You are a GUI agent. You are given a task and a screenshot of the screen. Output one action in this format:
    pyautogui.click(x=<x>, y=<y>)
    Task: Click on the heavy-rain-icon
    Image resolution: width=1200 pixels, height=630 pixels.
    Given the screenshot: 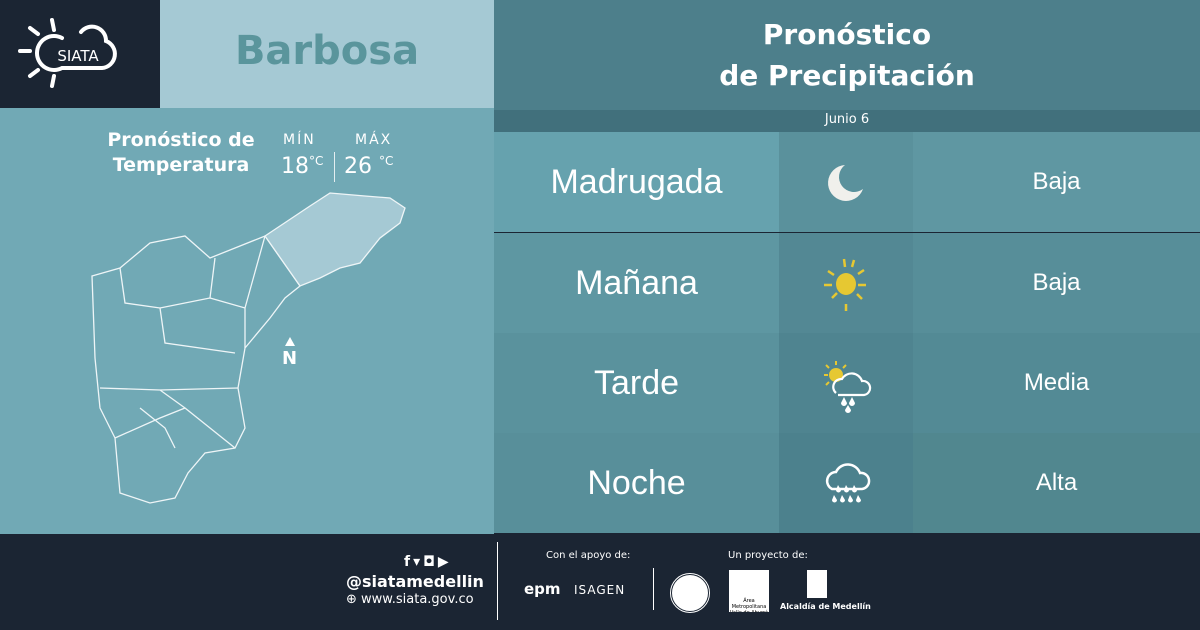 What is the action you would take?
    pyautogui.click(x=846, y=483)
    